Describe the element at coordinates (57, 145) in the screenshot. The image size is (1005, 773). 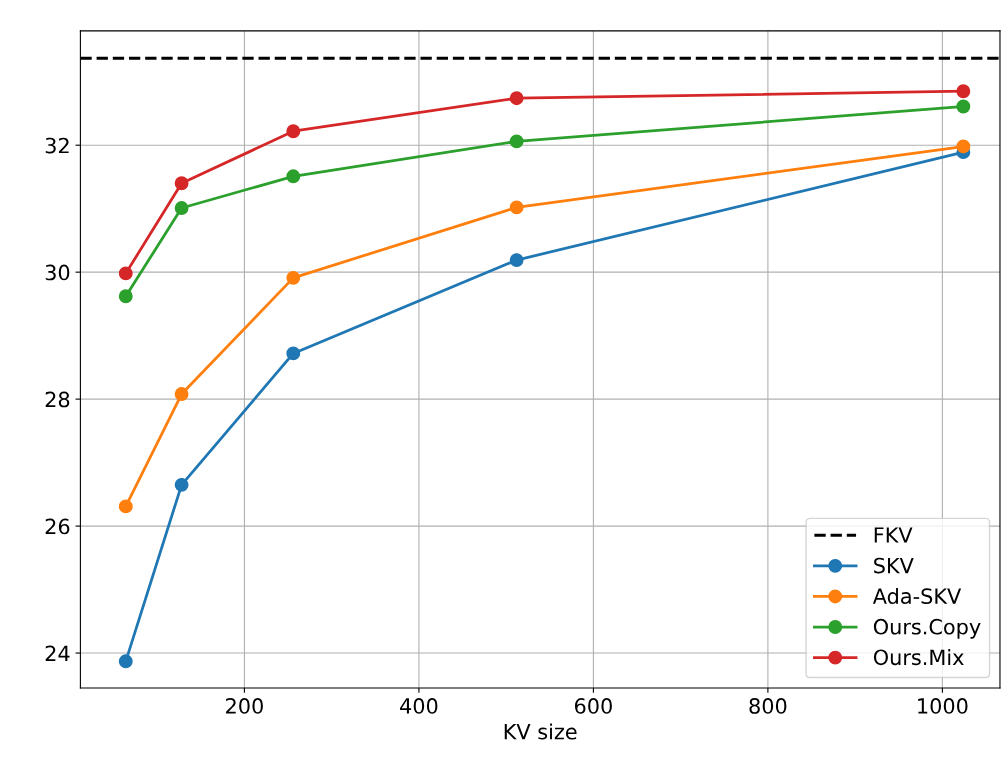
I see `y-tick-label: 32` at that location.